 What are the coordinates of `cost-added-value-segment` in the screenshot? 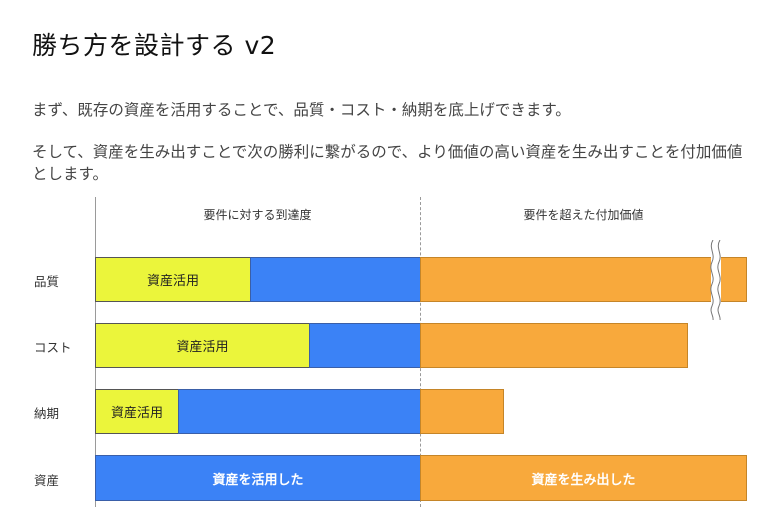 It's located at (554, 345).